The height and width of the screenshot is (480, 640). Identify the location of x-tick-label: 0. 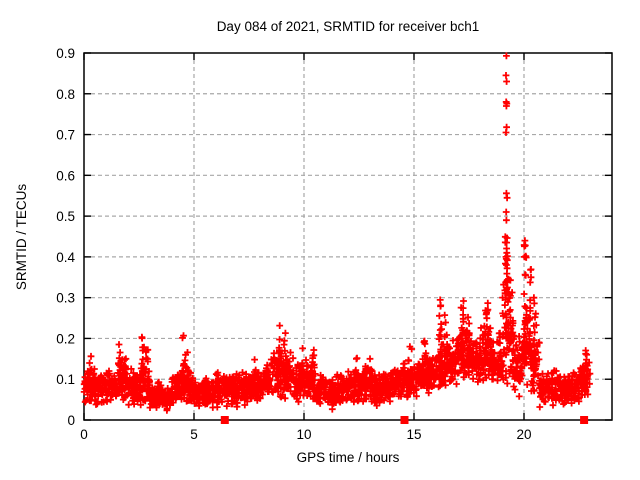
(84, 434).